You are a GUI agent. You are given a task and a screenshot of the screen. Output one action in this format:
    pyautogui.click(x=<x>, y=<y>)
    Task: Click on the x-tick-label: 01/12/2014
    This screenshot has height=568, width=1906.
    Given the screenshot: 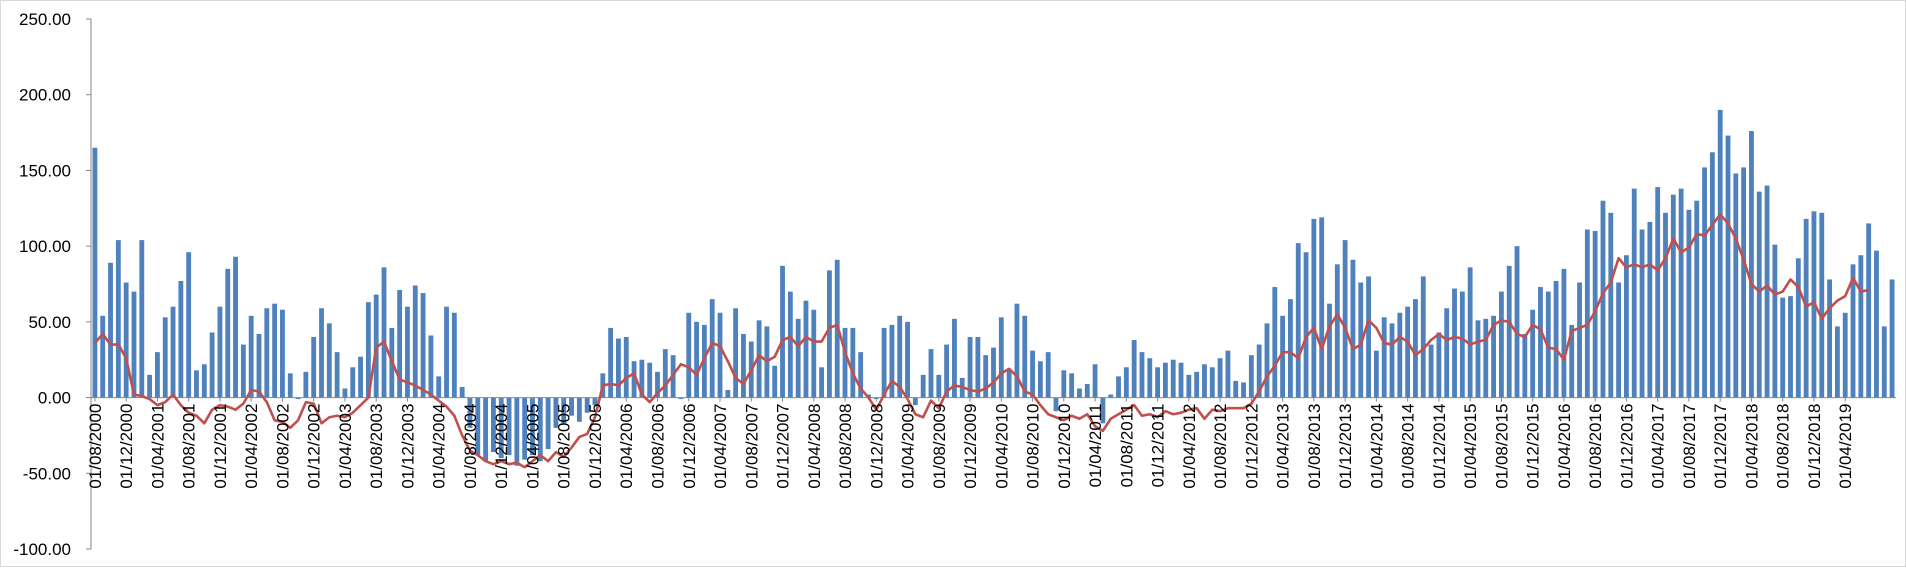 What is the action you would take?
    pyautogui.click(x=1439, y=446)
    